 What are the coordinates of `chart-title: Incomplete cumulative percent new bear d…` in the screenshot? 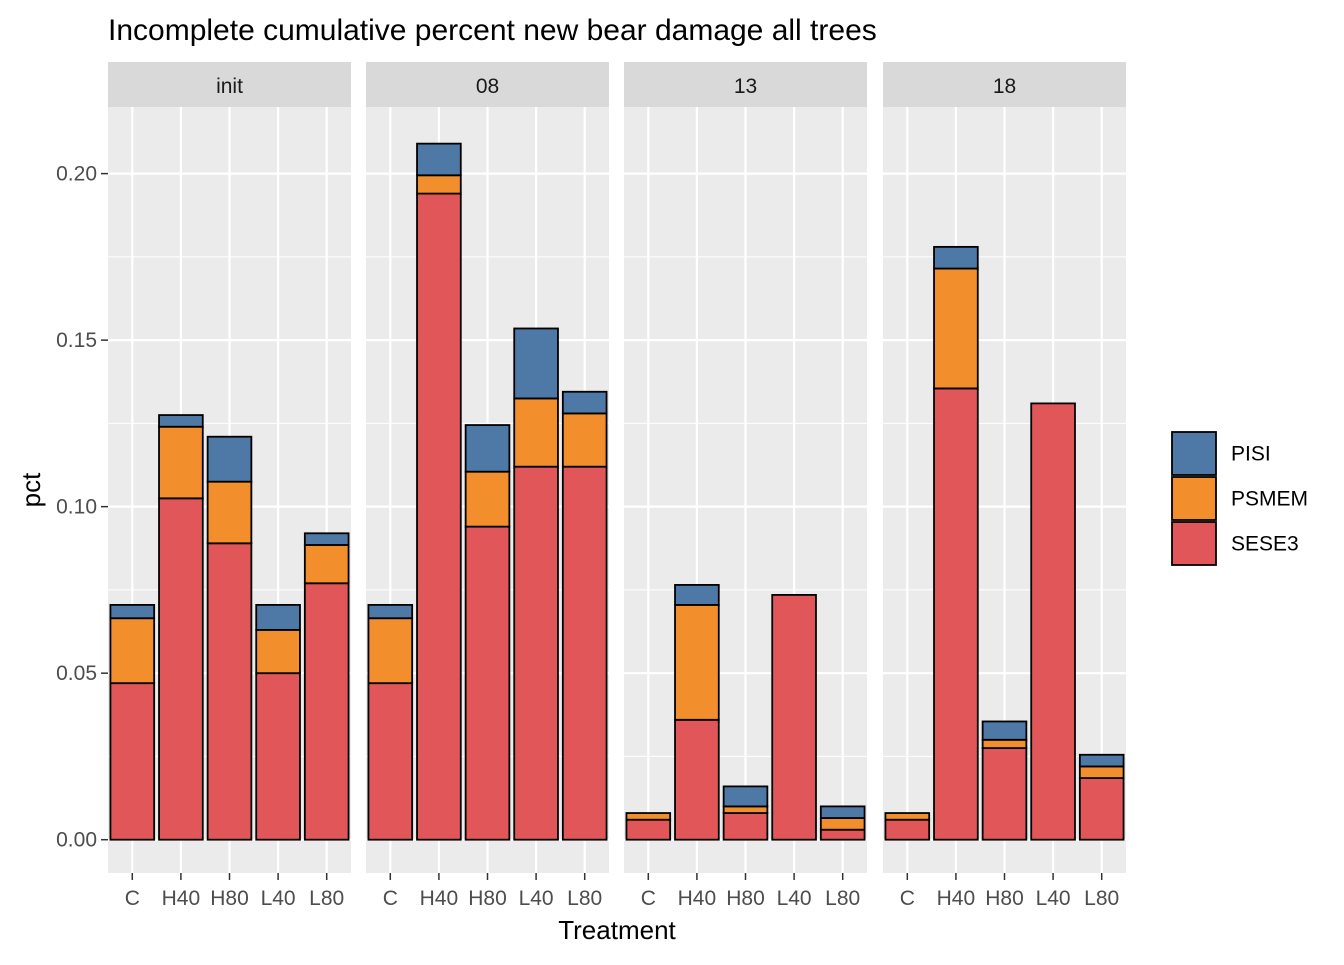 It's located at (492, 30).